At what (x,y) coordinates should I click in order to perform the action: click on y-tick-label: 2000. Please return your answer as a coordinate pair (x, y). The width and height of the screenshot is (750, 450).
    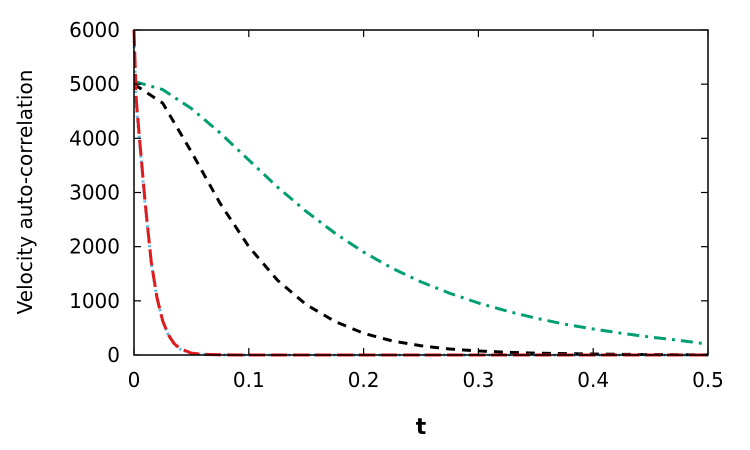
    Looking at the image, I should click on (94, 247).